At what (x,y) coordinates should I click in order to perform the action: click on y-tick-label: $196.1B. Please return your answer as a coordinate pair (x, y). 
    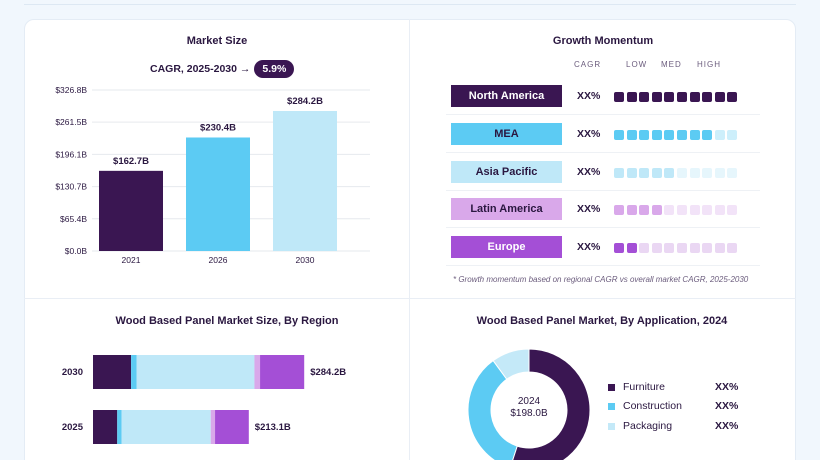
    Looking at the image, I should click on (71, 154).